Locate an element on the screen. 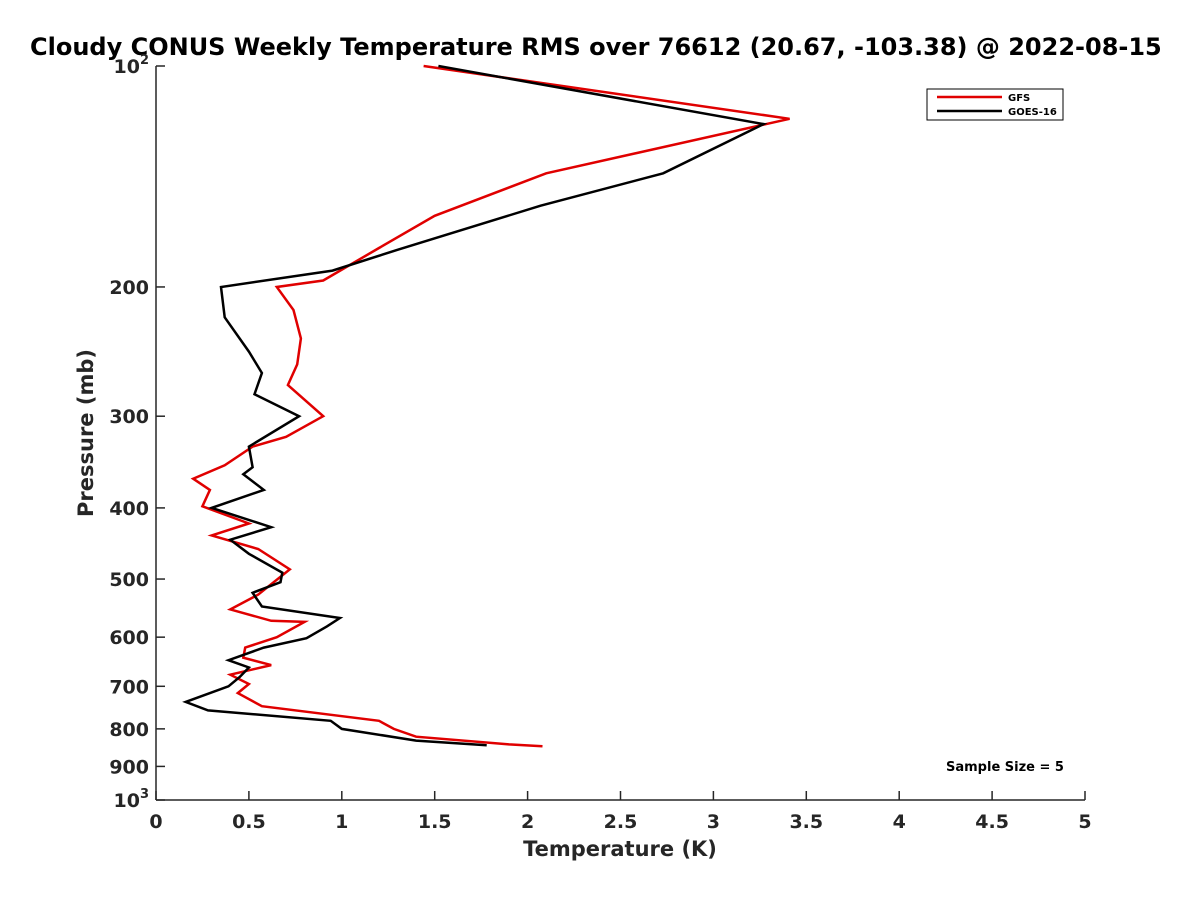  x-tick-label: 3.5 is located at coordinates (806, 822).